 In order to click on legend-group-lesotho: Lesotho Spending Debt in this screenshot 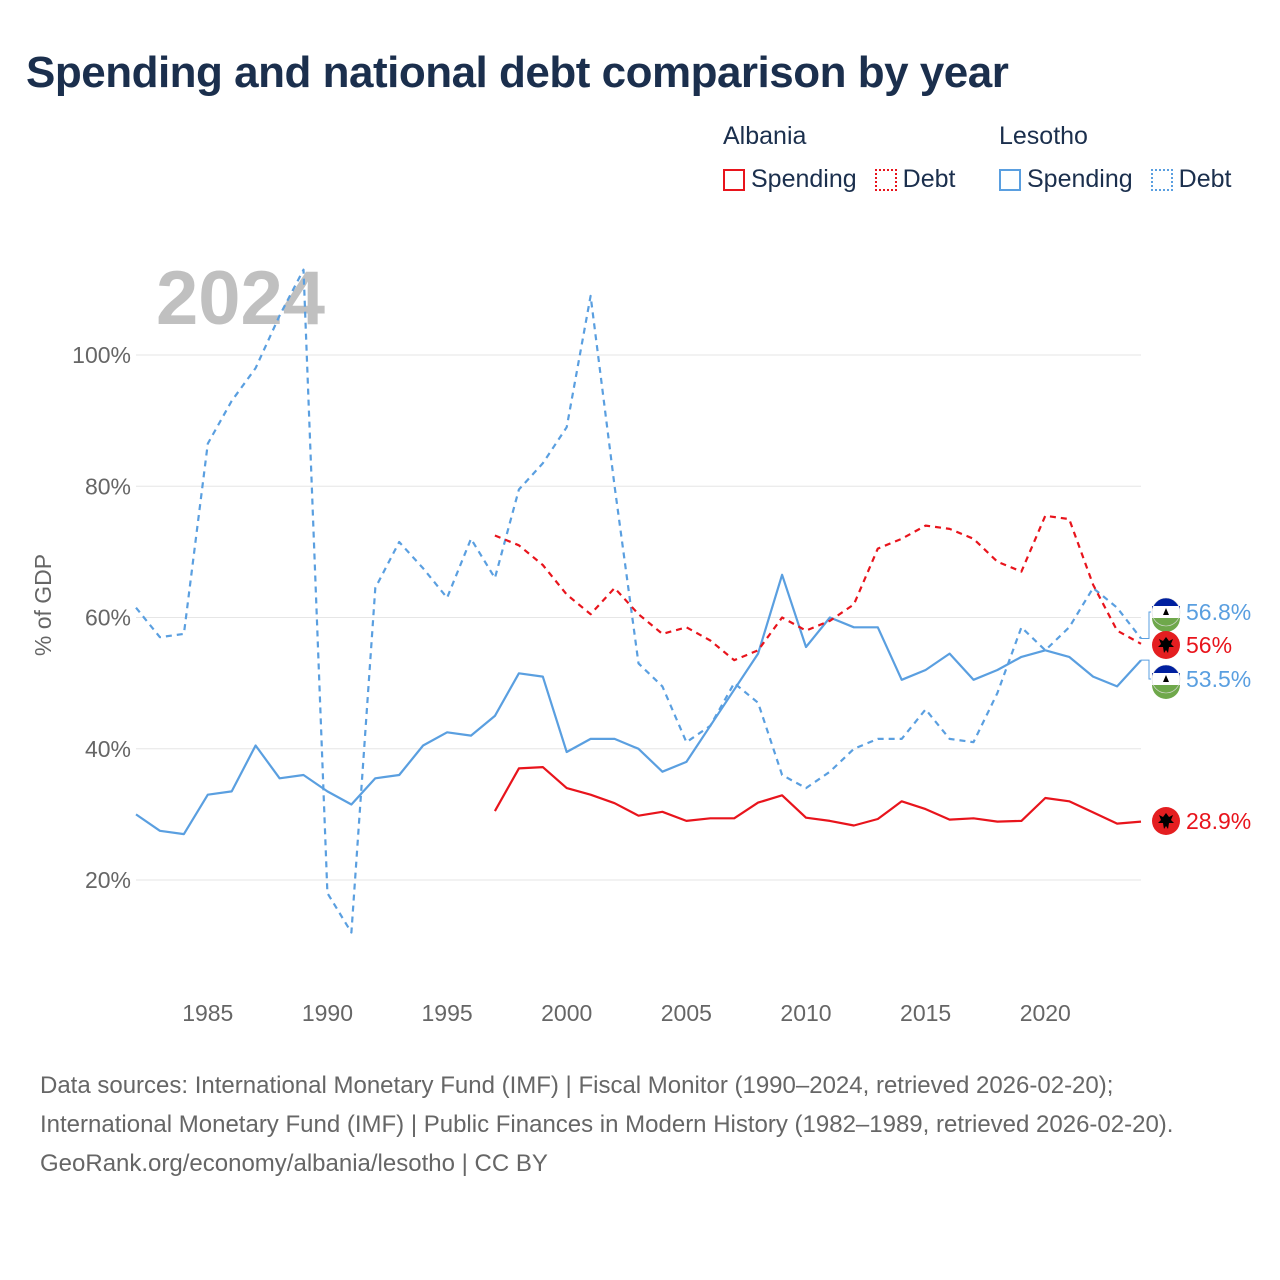, I will do `click(1115, 158)`.